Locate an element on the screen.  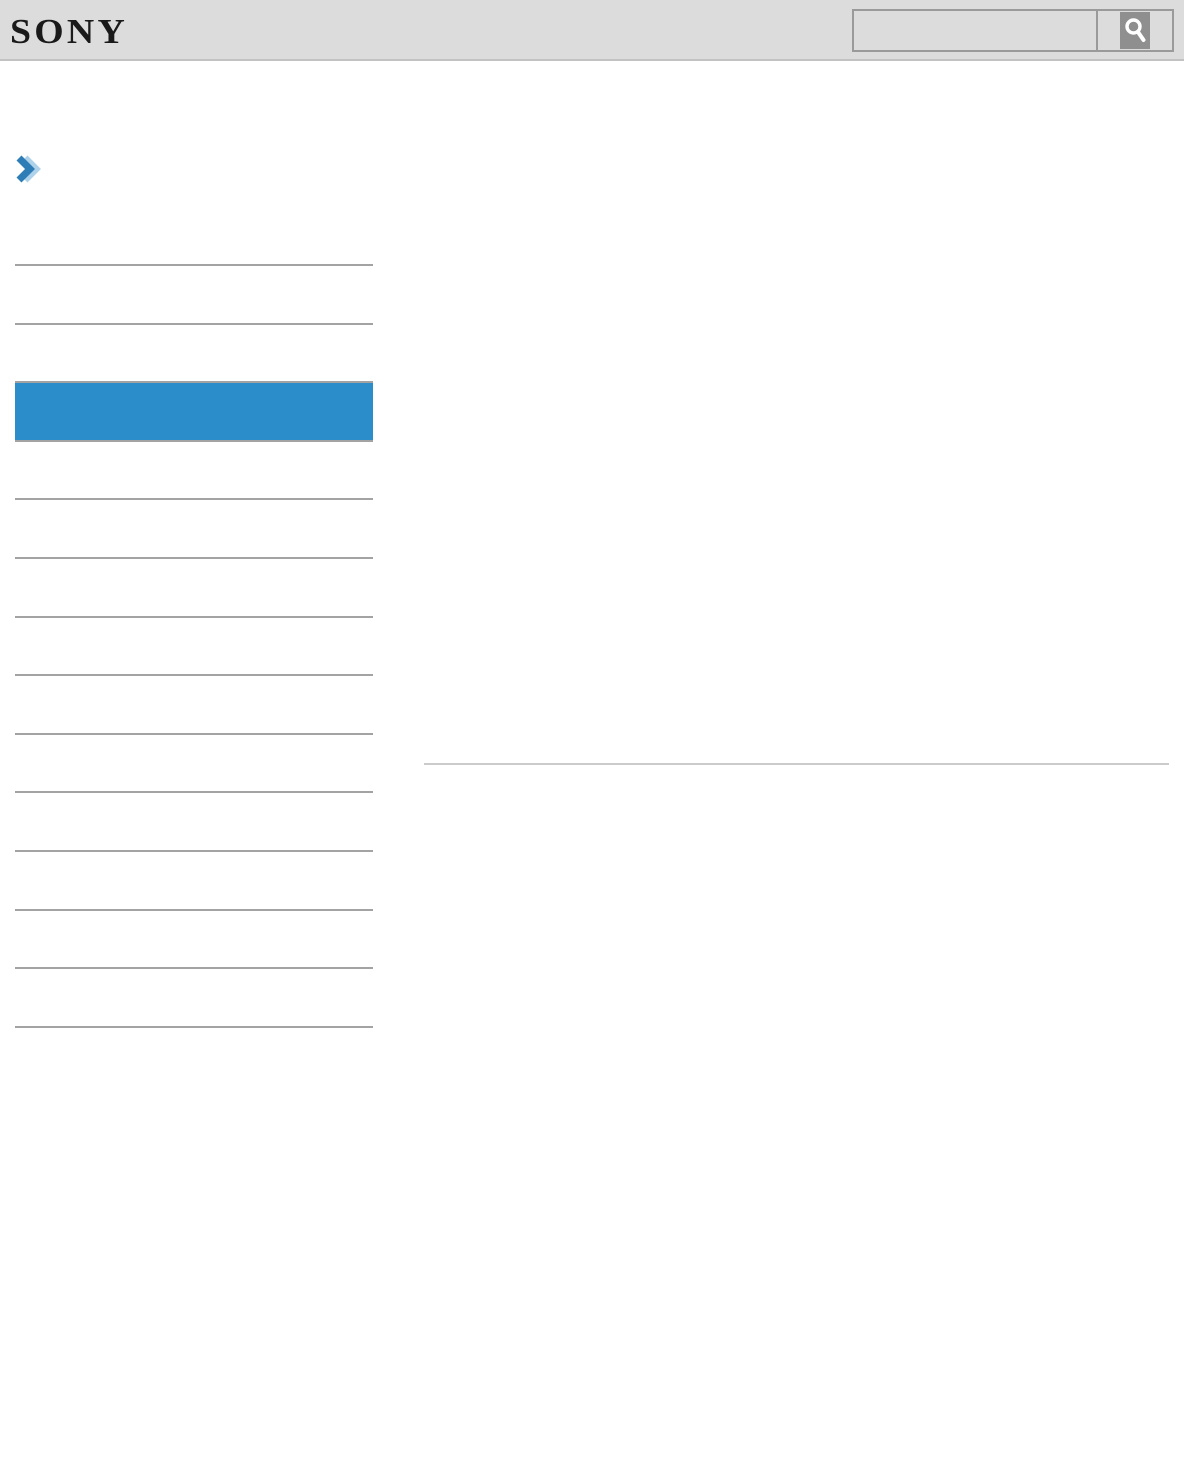
sony-logo: SONY is located at coordinates (69, 31).